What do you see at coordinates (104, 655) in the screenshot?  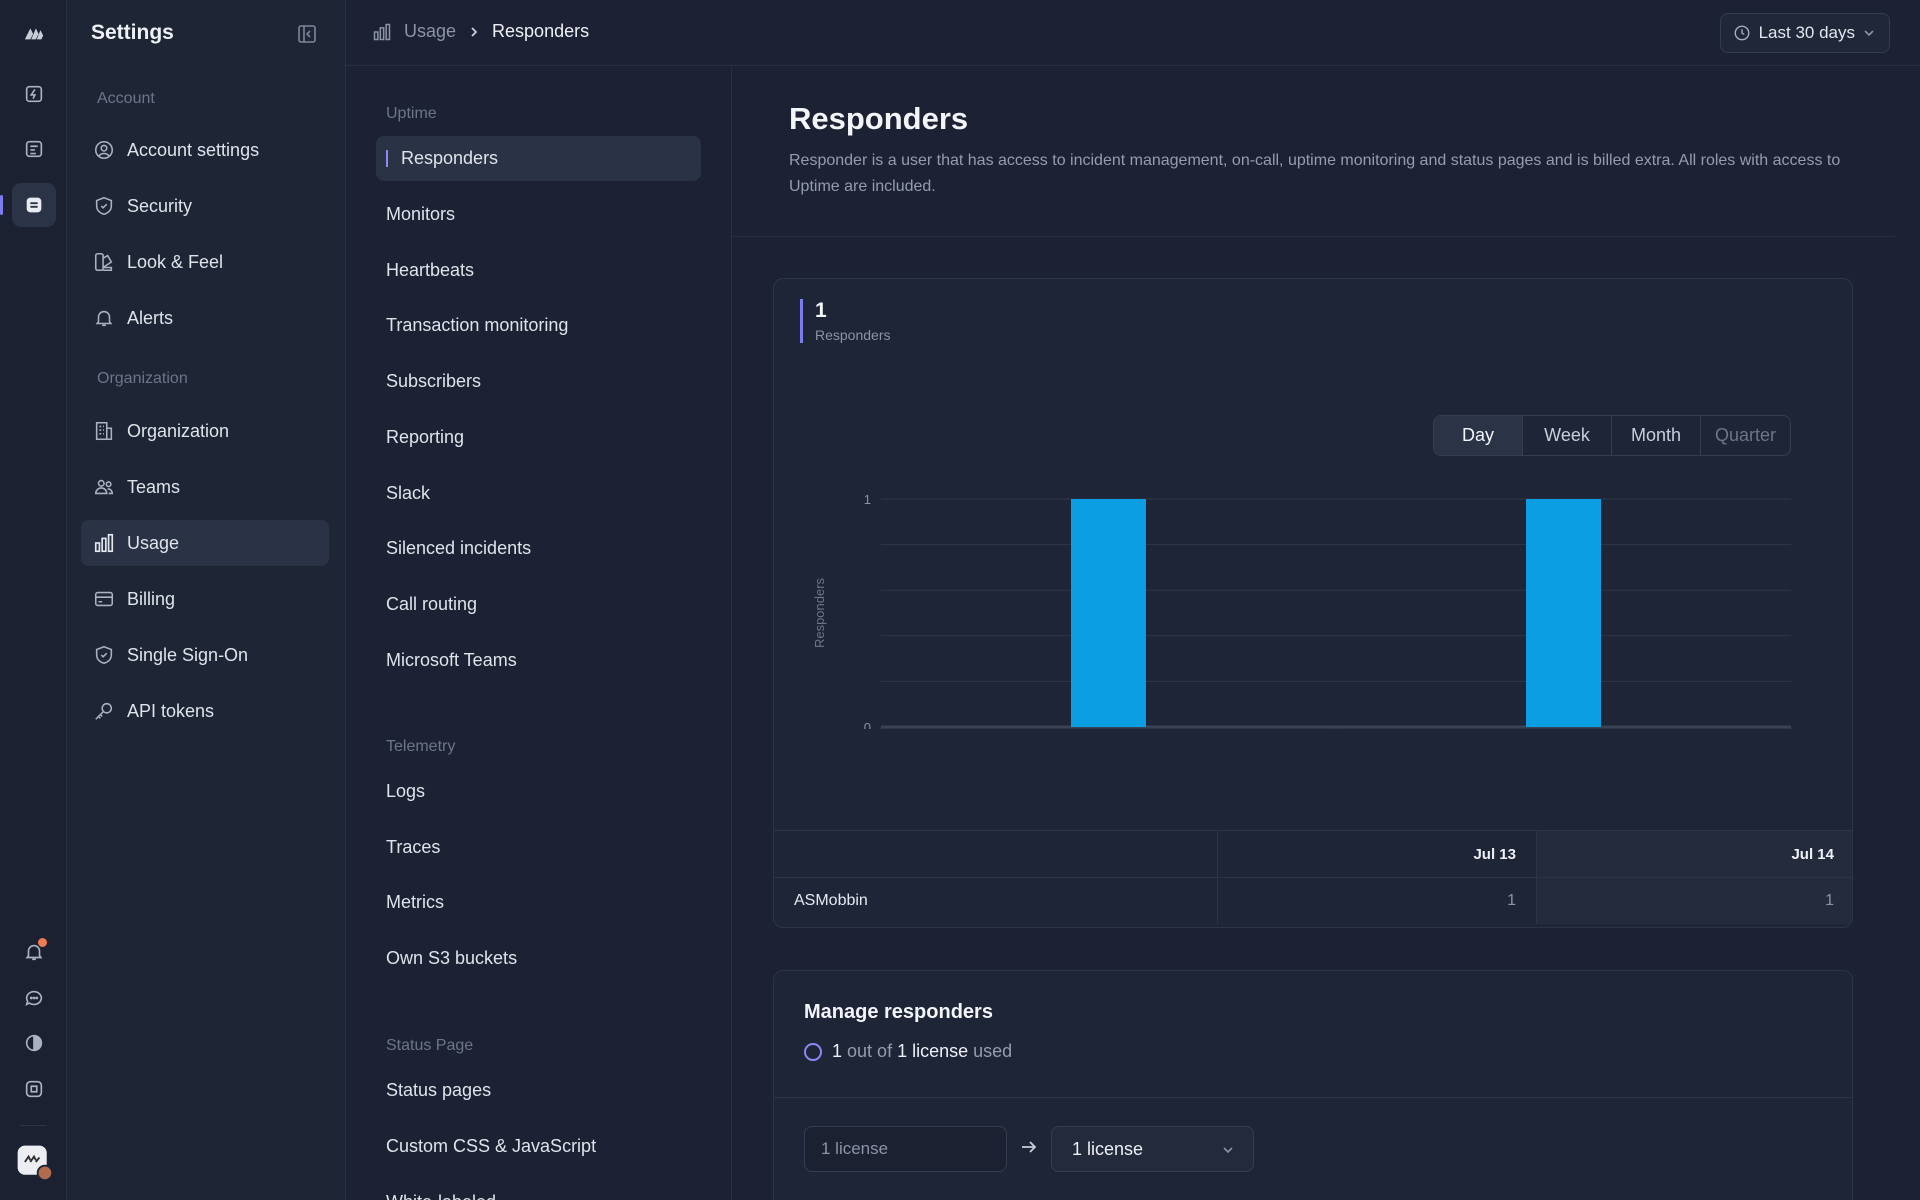 I see `shield-check-icon` at bounding box center [104, 655].